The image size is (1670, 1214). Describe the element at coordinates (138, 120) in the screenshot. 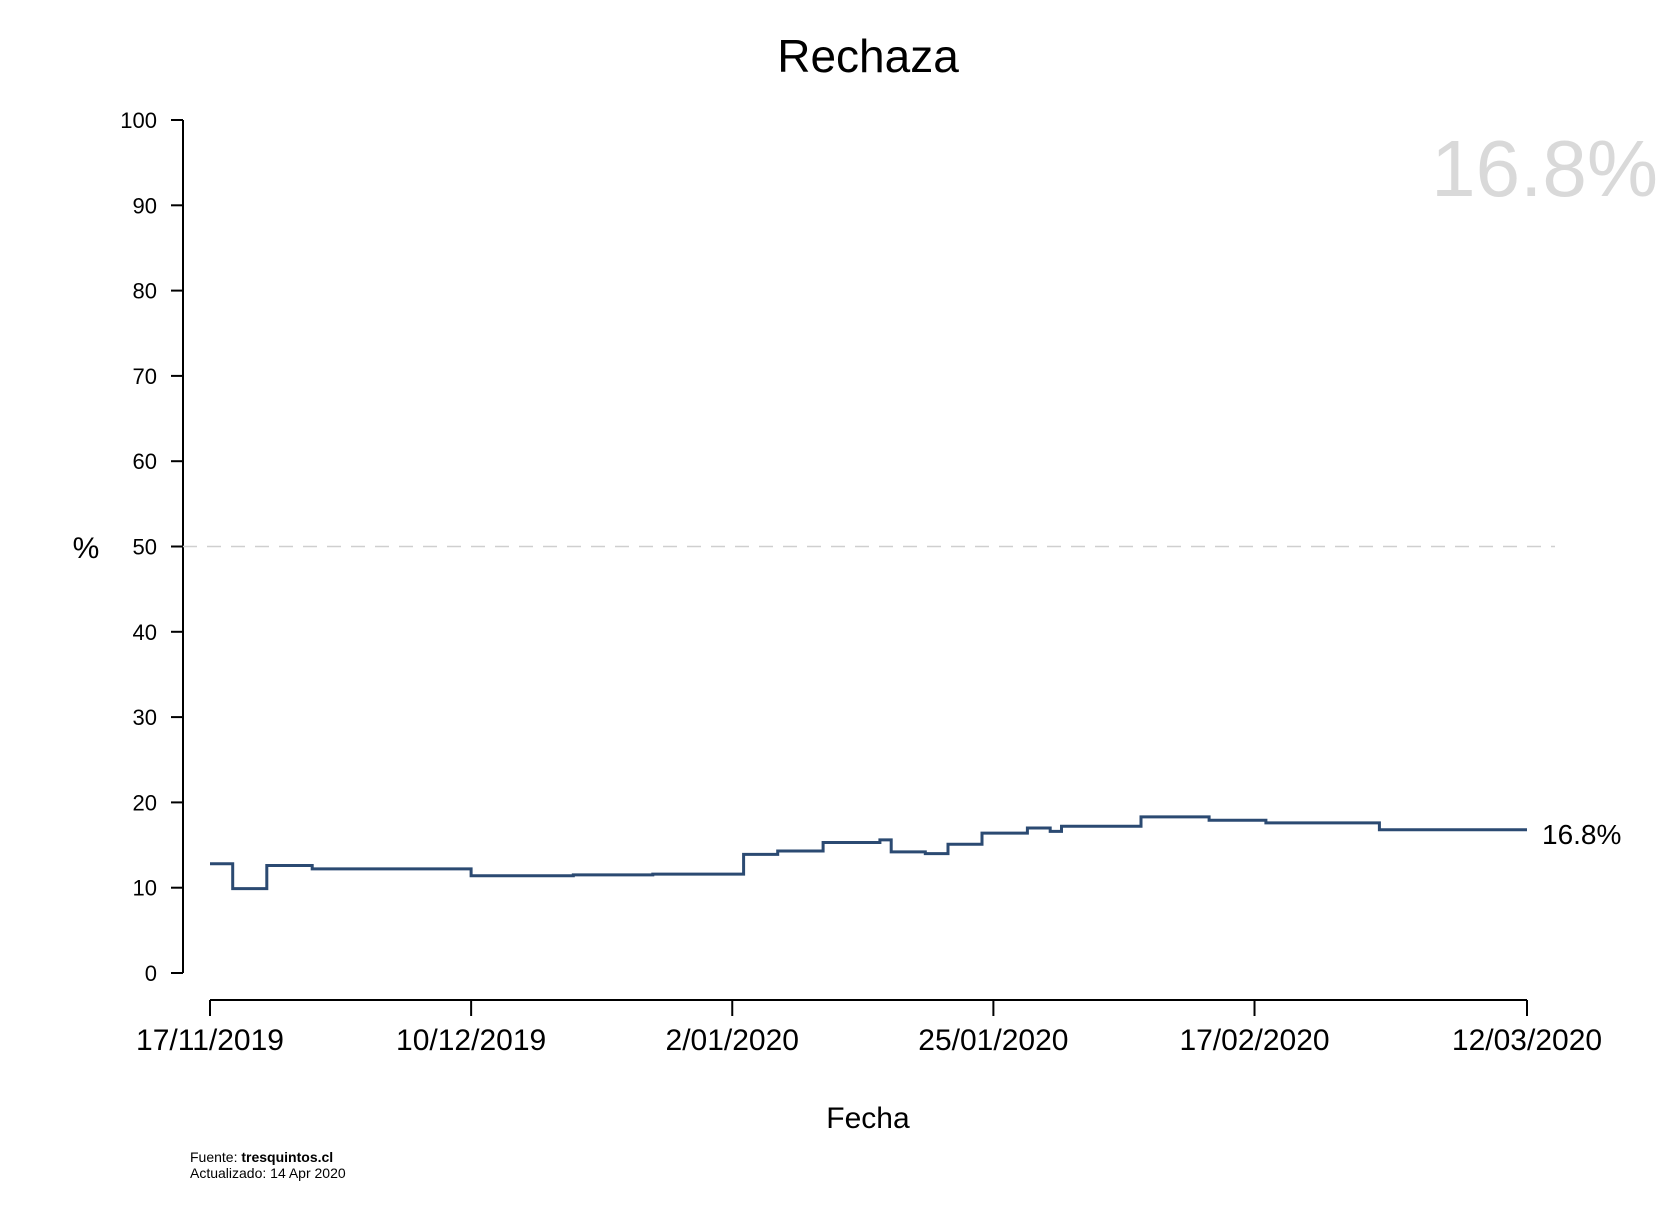

I see `y-tick-label: 100` at that location.